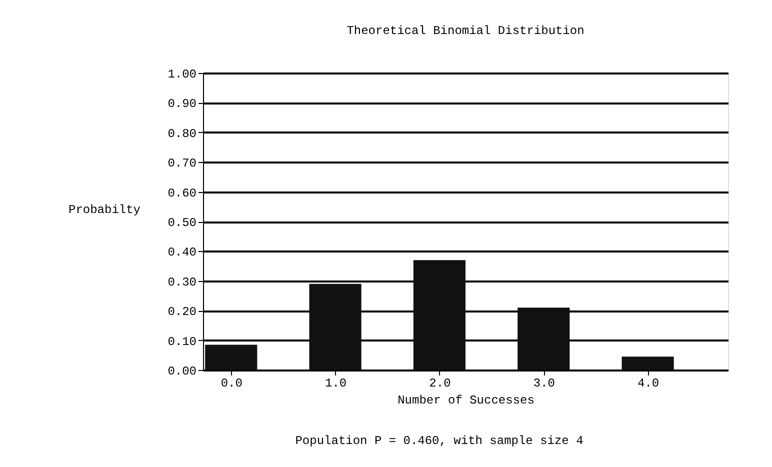 The image size is (772, 467). I want to click on text: Population P = 0.460, with sample size 4, so click(439, 441).